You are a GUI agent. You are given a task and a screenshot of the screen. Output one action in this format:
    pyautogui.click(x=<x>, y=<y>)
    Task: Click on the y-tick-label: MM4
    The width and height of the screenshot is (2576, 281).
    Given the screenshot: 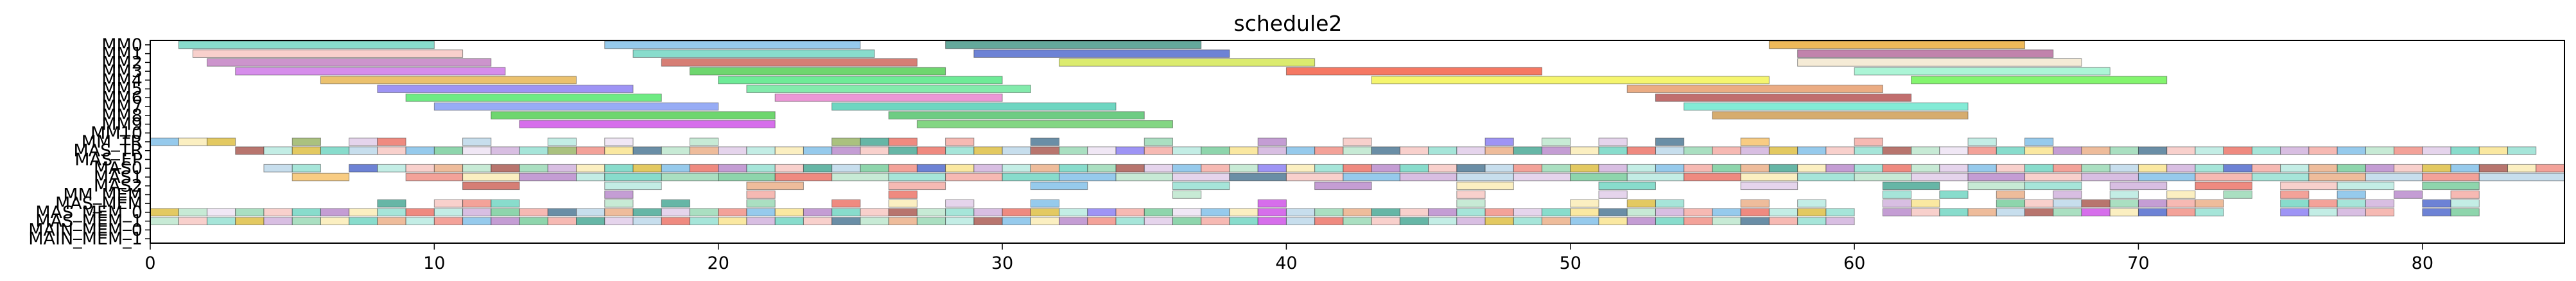 What is the action you would take?
    pyautogui.click(x=122, y=81)
    